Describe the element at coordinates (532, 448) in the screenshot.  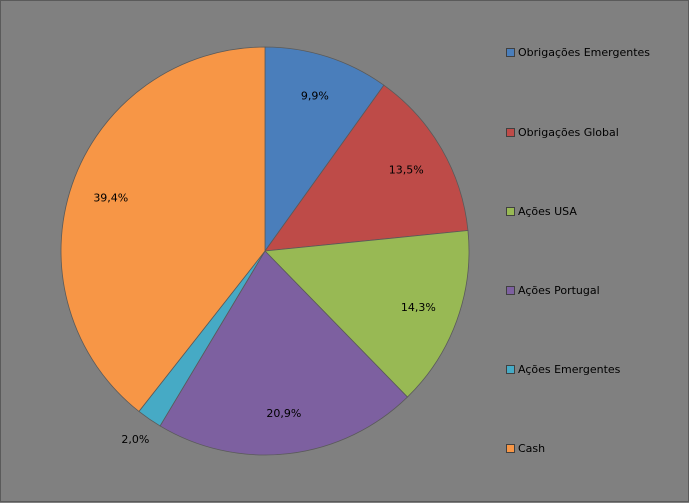
I see `legend-label: Cash` at that location.